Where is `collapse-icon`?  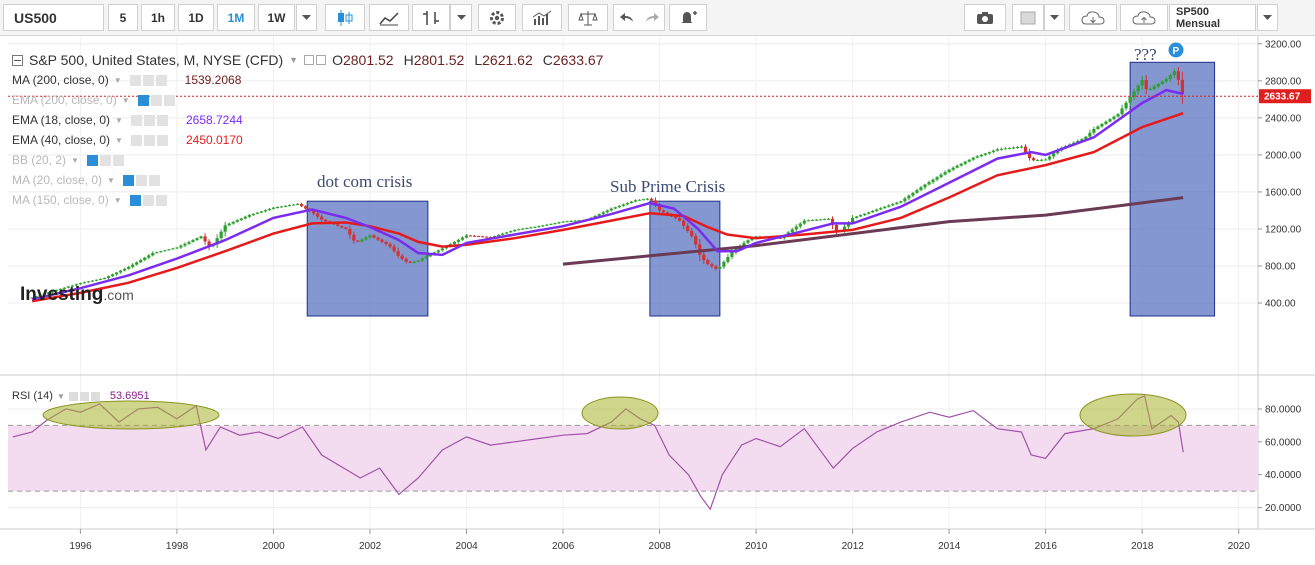 collapse-icon is located at coordinates (17, 60).